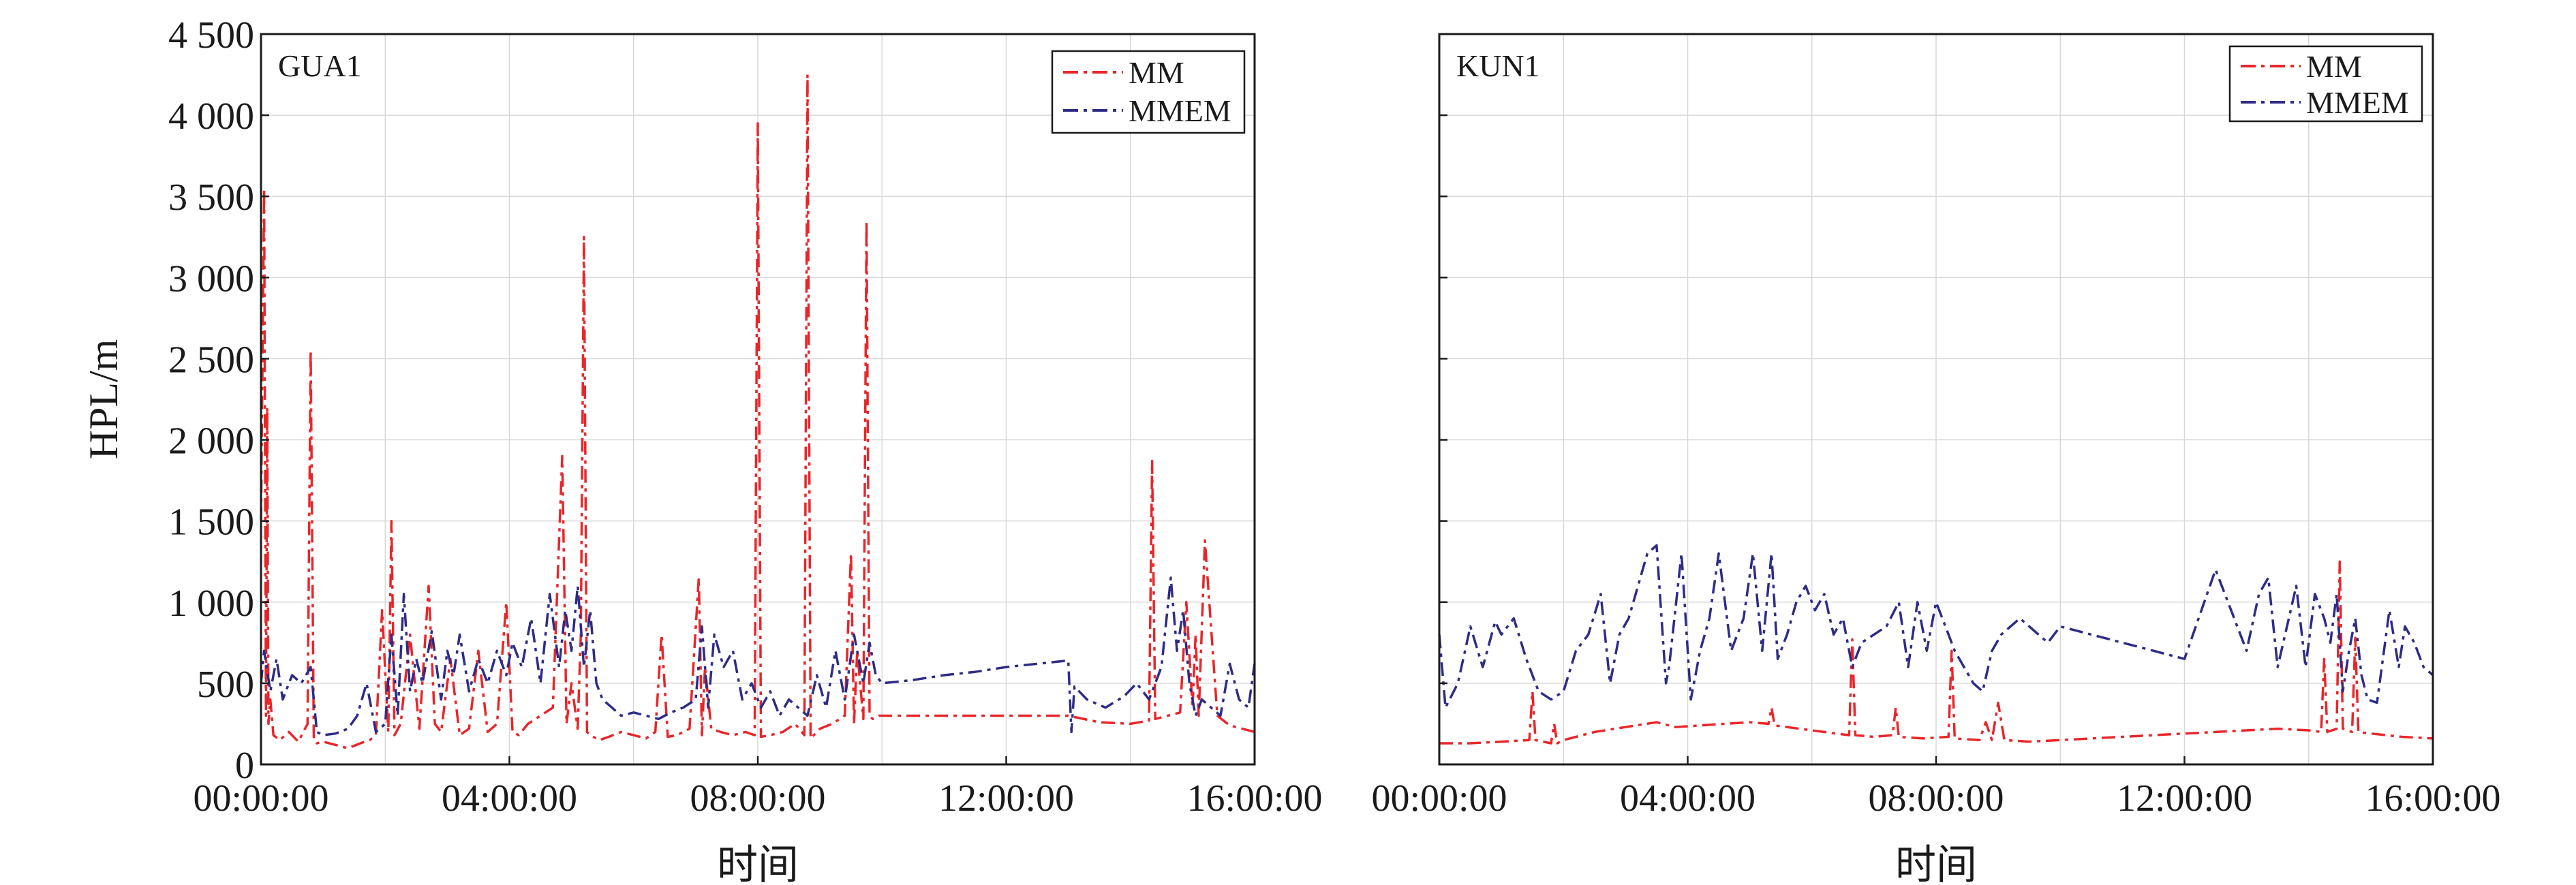  What do you see at coordinates (211, 197) in the screenshot?
I see `y-tick-label-gua1: 3 500` at bounding box center [211, 197].